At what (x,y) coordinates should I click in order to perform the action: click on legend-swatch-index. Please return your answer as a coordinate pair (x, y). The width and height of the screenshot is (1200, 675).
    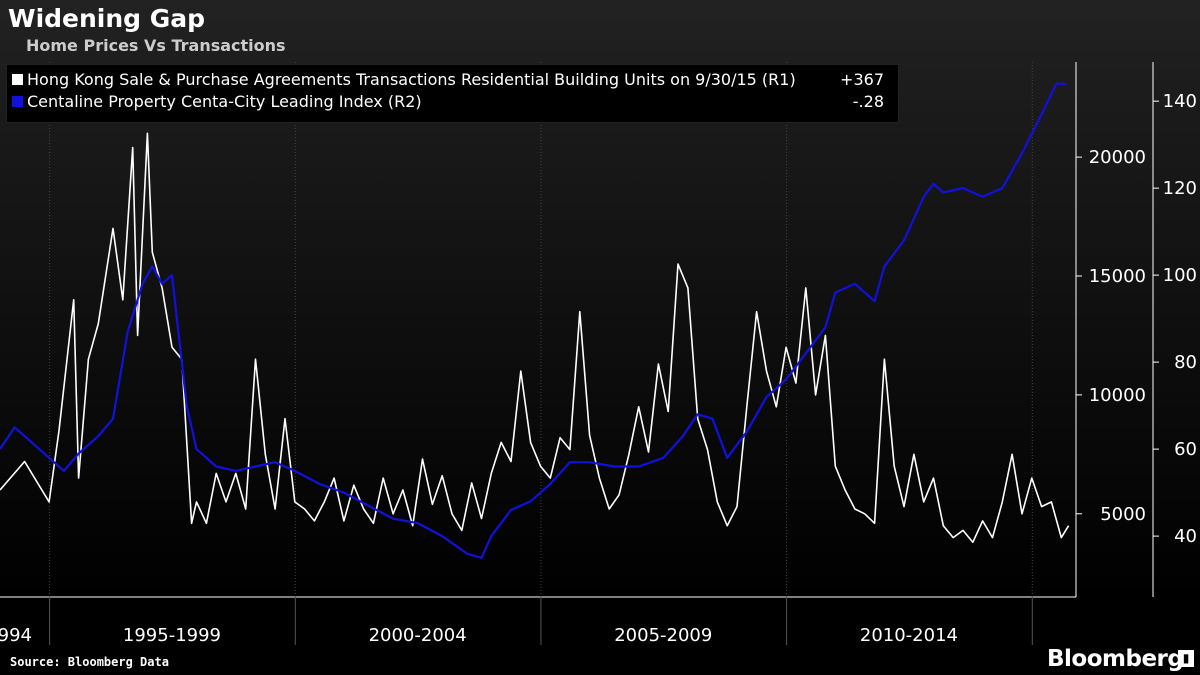
    Looking at the image, I should click on (17, 101).